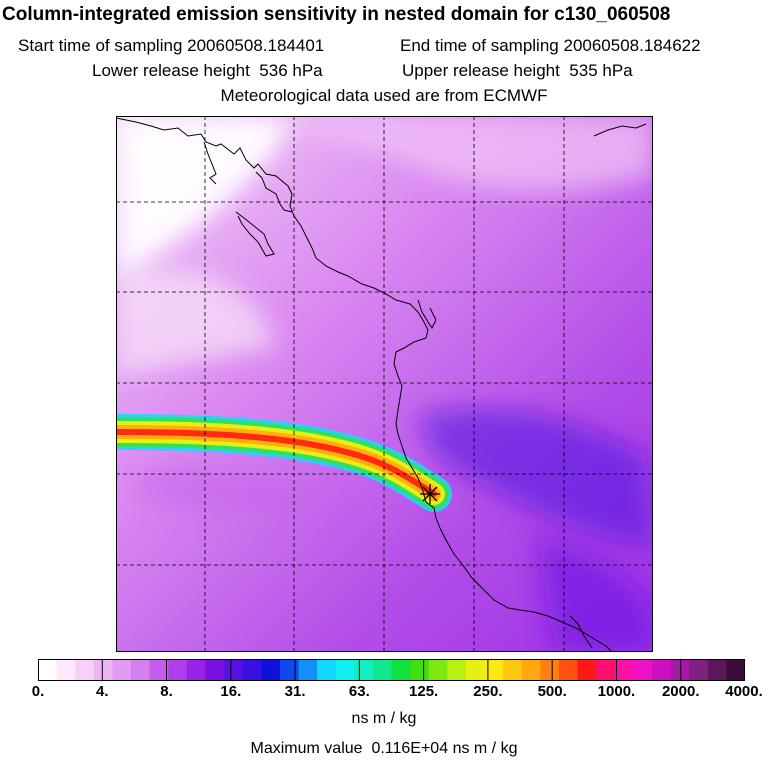 This screenshot has height=768, width=768. I want to click on upper-release-height: Upper release height 535 hPa, so click(517, 70).